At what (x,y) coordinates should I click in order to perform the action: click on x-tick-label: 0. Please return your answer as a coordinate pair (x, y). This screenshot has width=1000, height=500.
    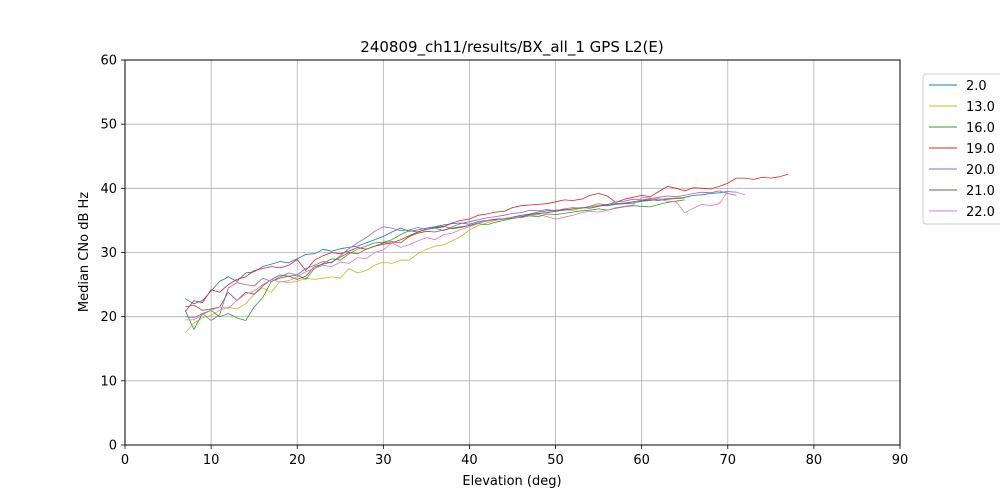
    Looking at the image, I should click on (125, 460).